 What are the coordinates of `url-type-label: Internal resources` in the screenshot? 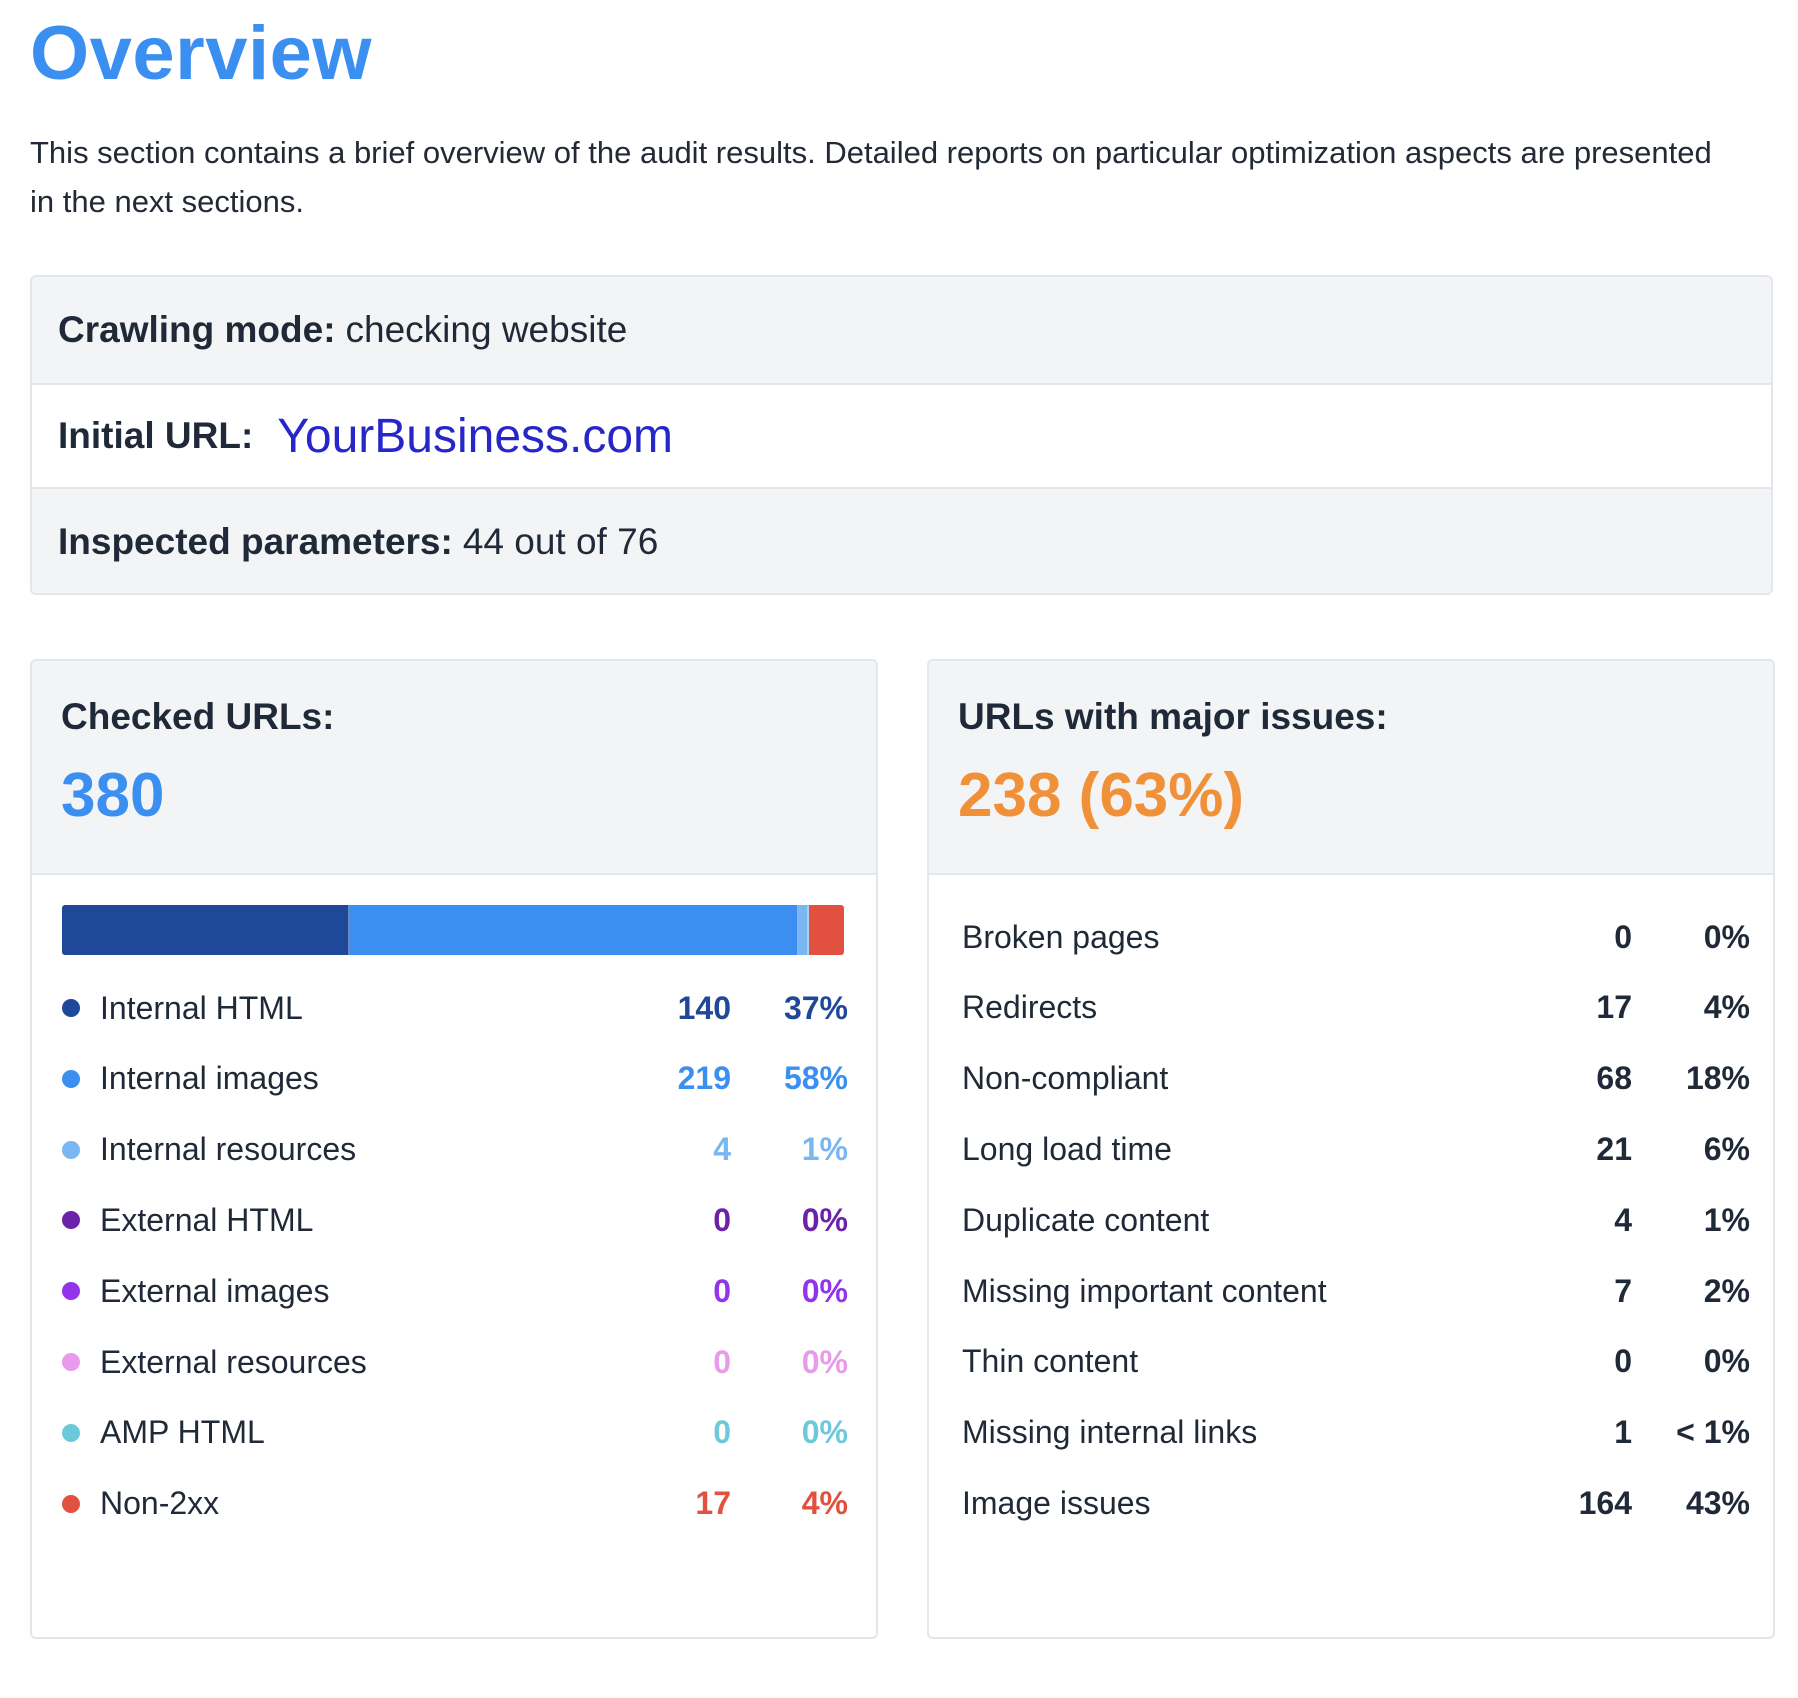 It's located at (228, 1149).